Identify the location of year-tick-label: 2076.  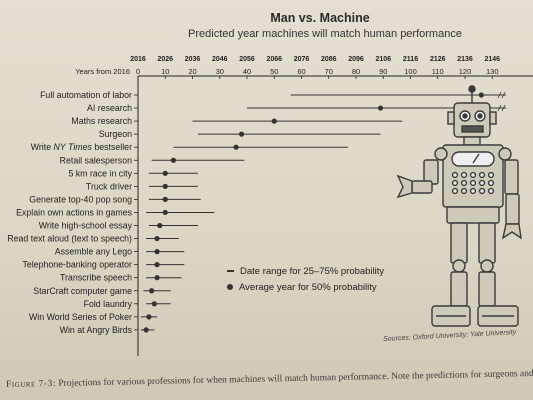
(302, 59).